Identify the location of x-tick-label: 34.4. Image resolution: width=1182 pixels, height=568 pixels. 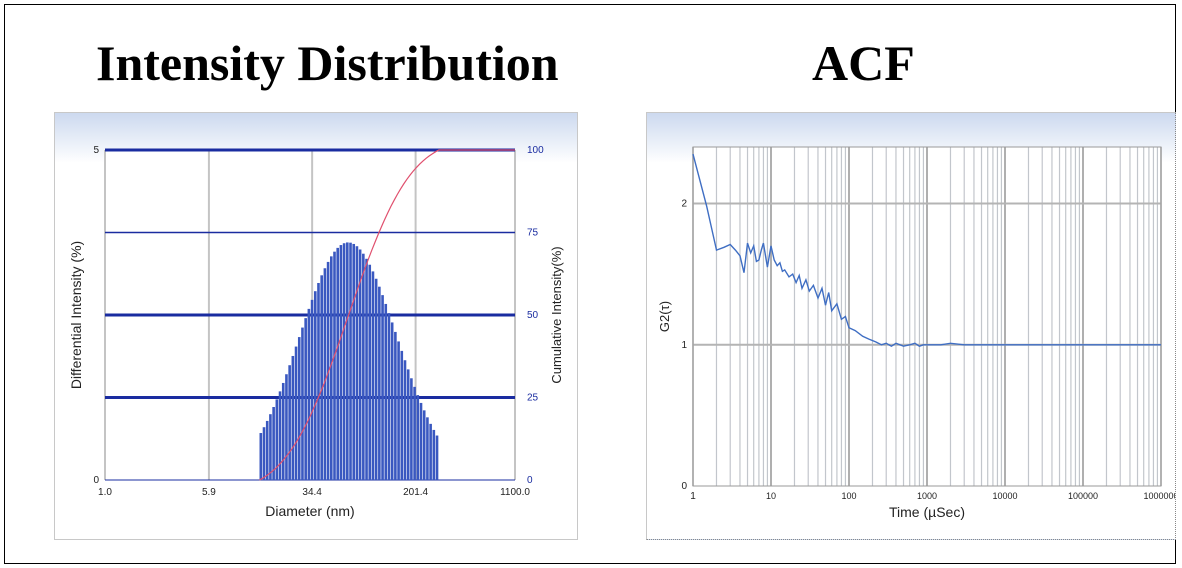
(312, 492).